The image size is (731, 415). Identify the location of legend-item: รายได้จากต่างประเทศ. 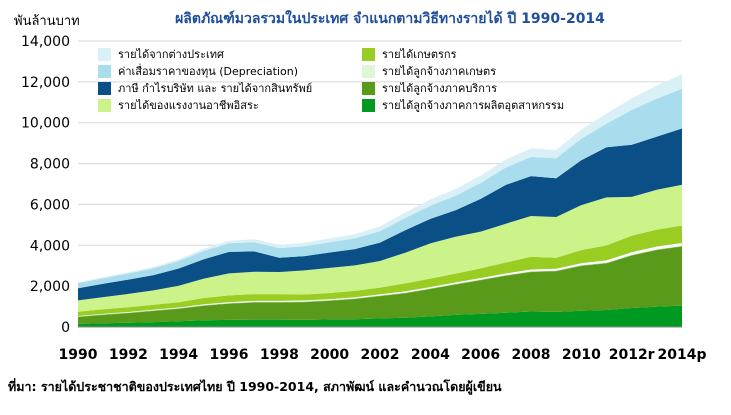
(161, 54).